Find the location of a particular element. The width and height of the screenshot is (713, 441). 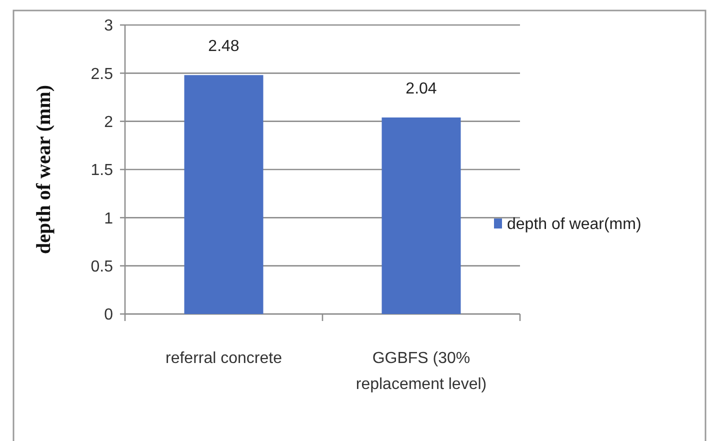

y-axis-title: depth of wear (mm) is located at coordinates (44, 169).